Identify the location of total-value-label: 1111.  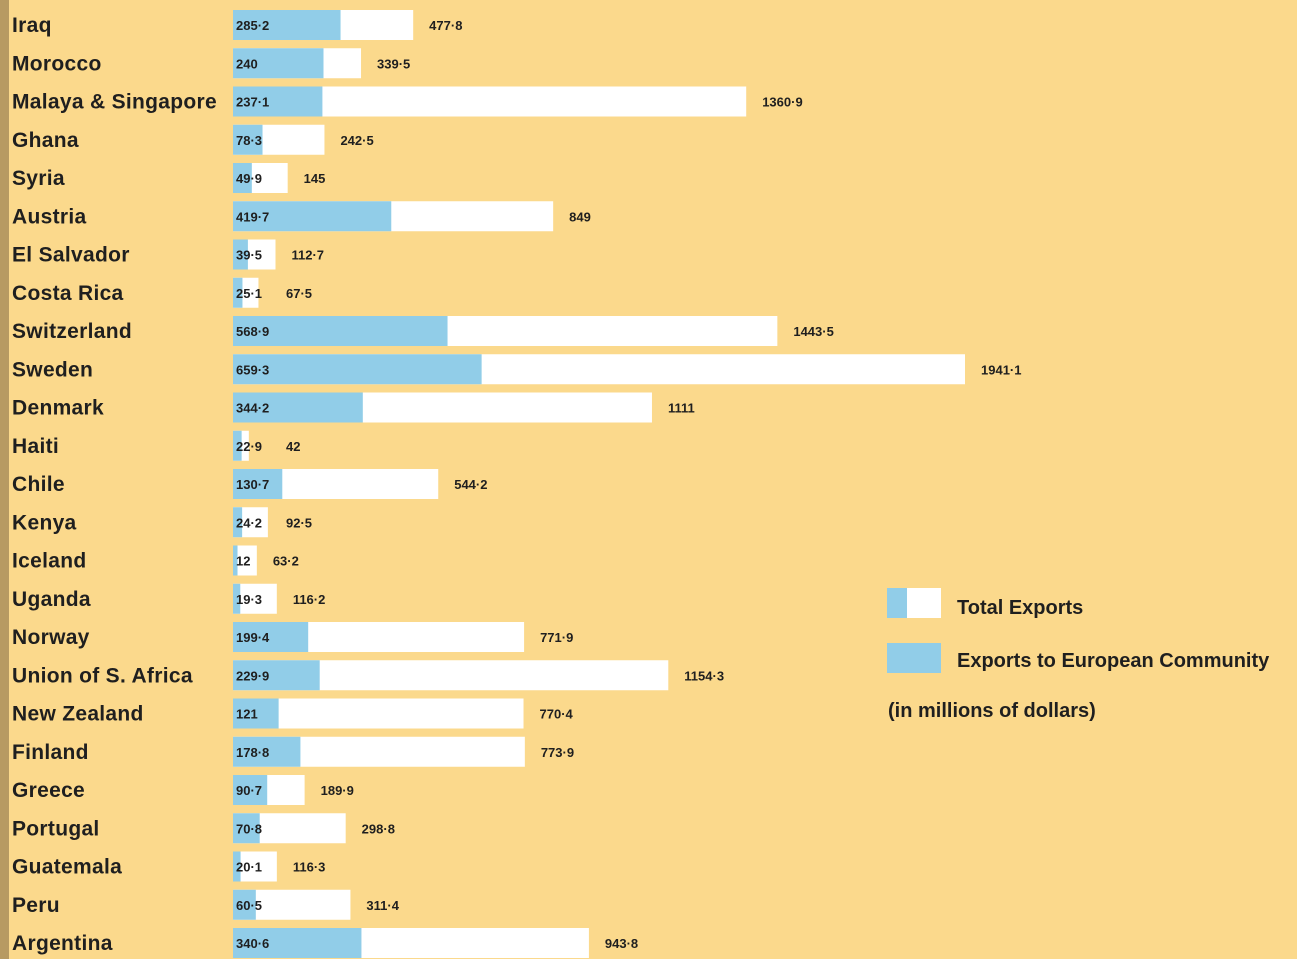
(681, 408).